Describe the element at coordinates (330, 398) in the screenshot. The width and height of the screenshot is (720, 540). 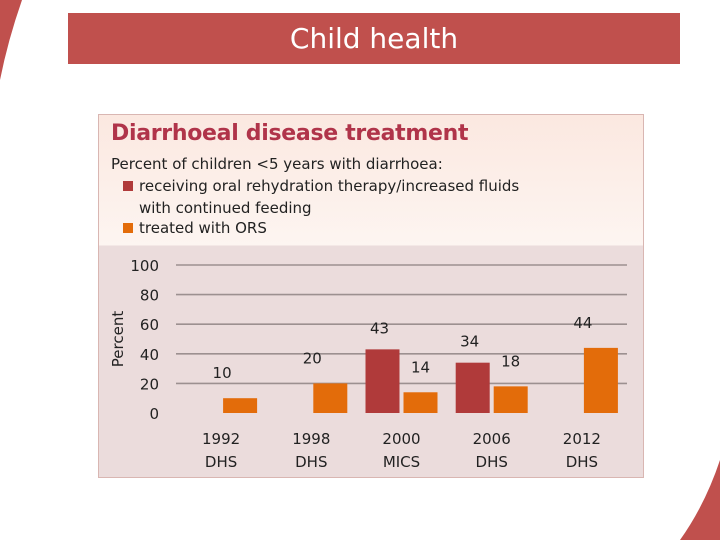
I see `bar-series1-1998` at that location.